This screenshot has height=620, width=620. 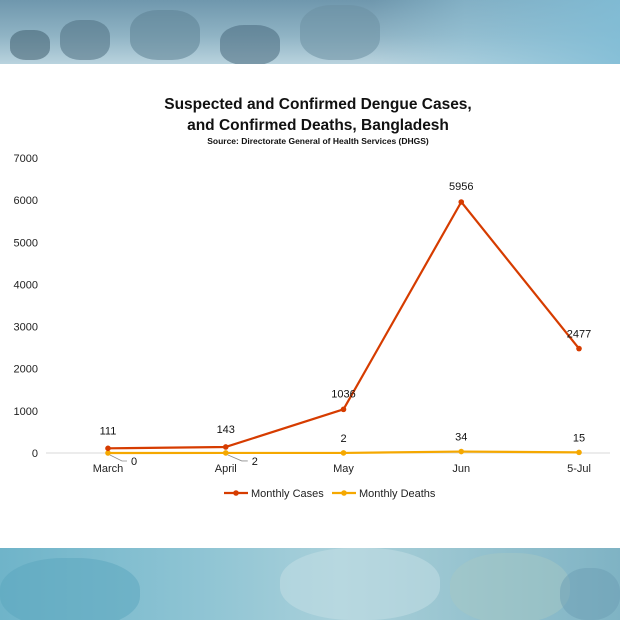 I want to click on x-tick-label: April, so click(x=226, y=469).